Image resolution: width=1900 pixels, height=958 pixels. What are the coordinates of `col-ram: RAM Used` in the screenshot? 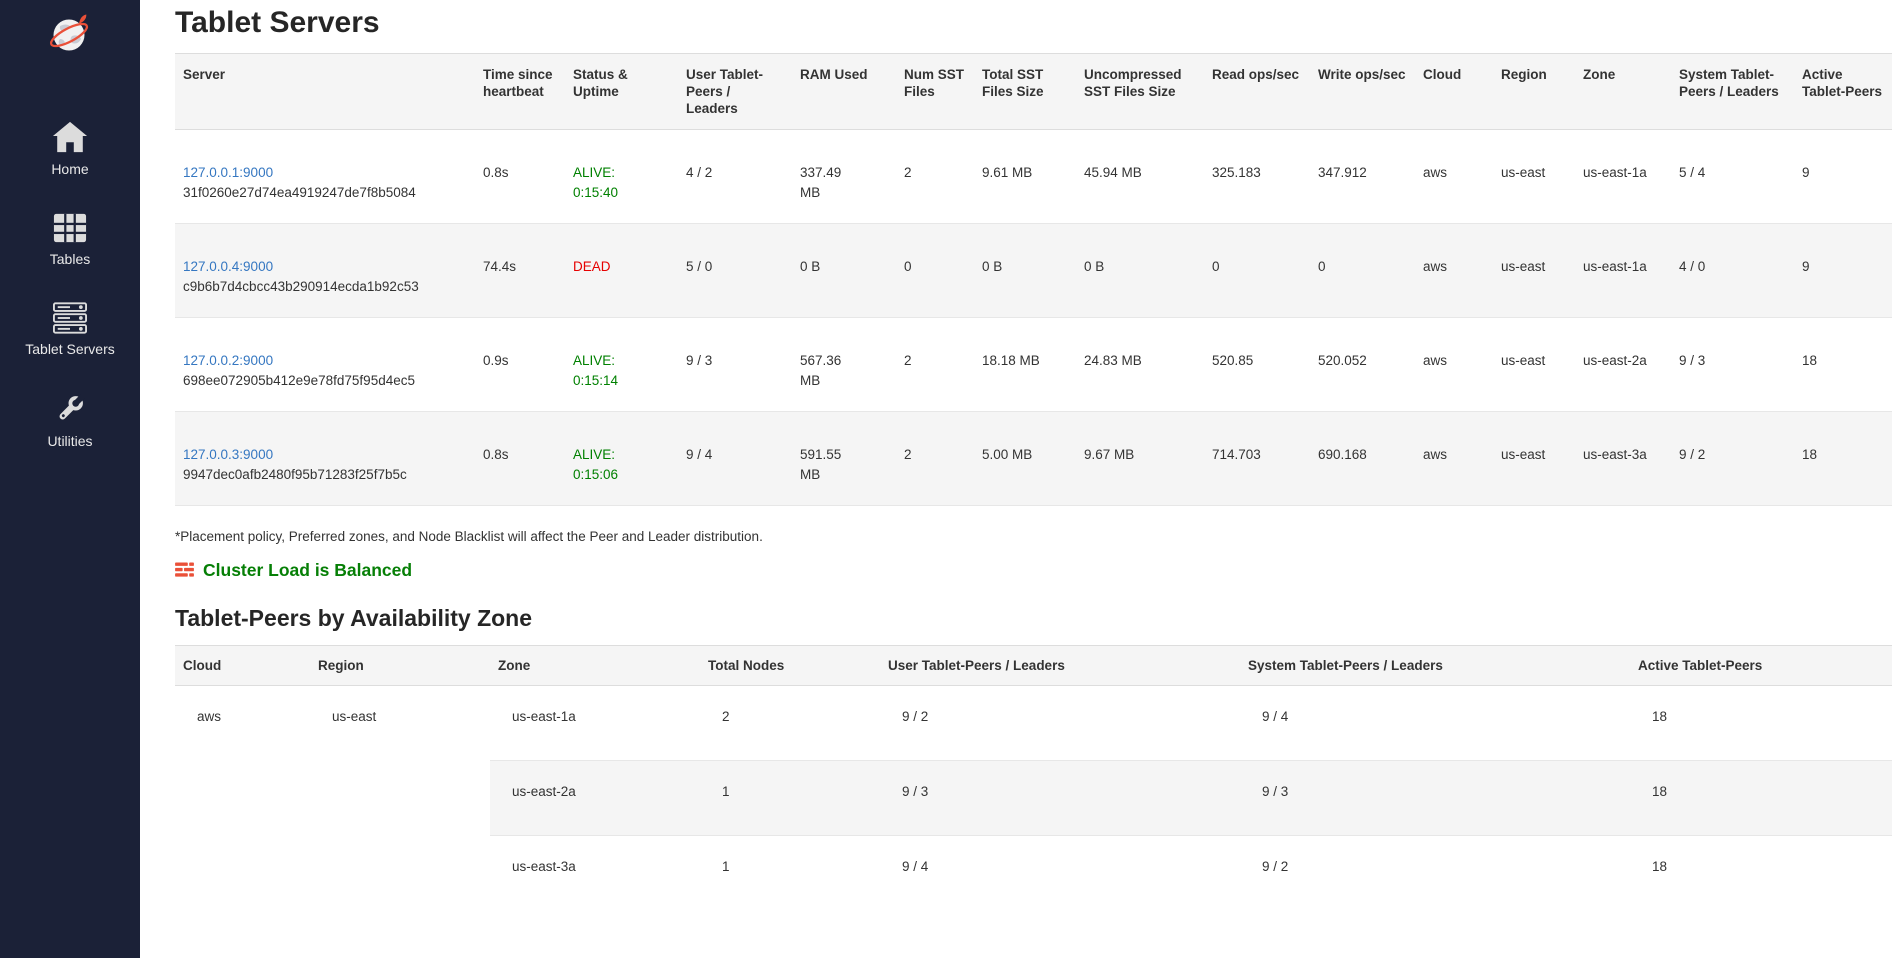 It's located at (844, 91).